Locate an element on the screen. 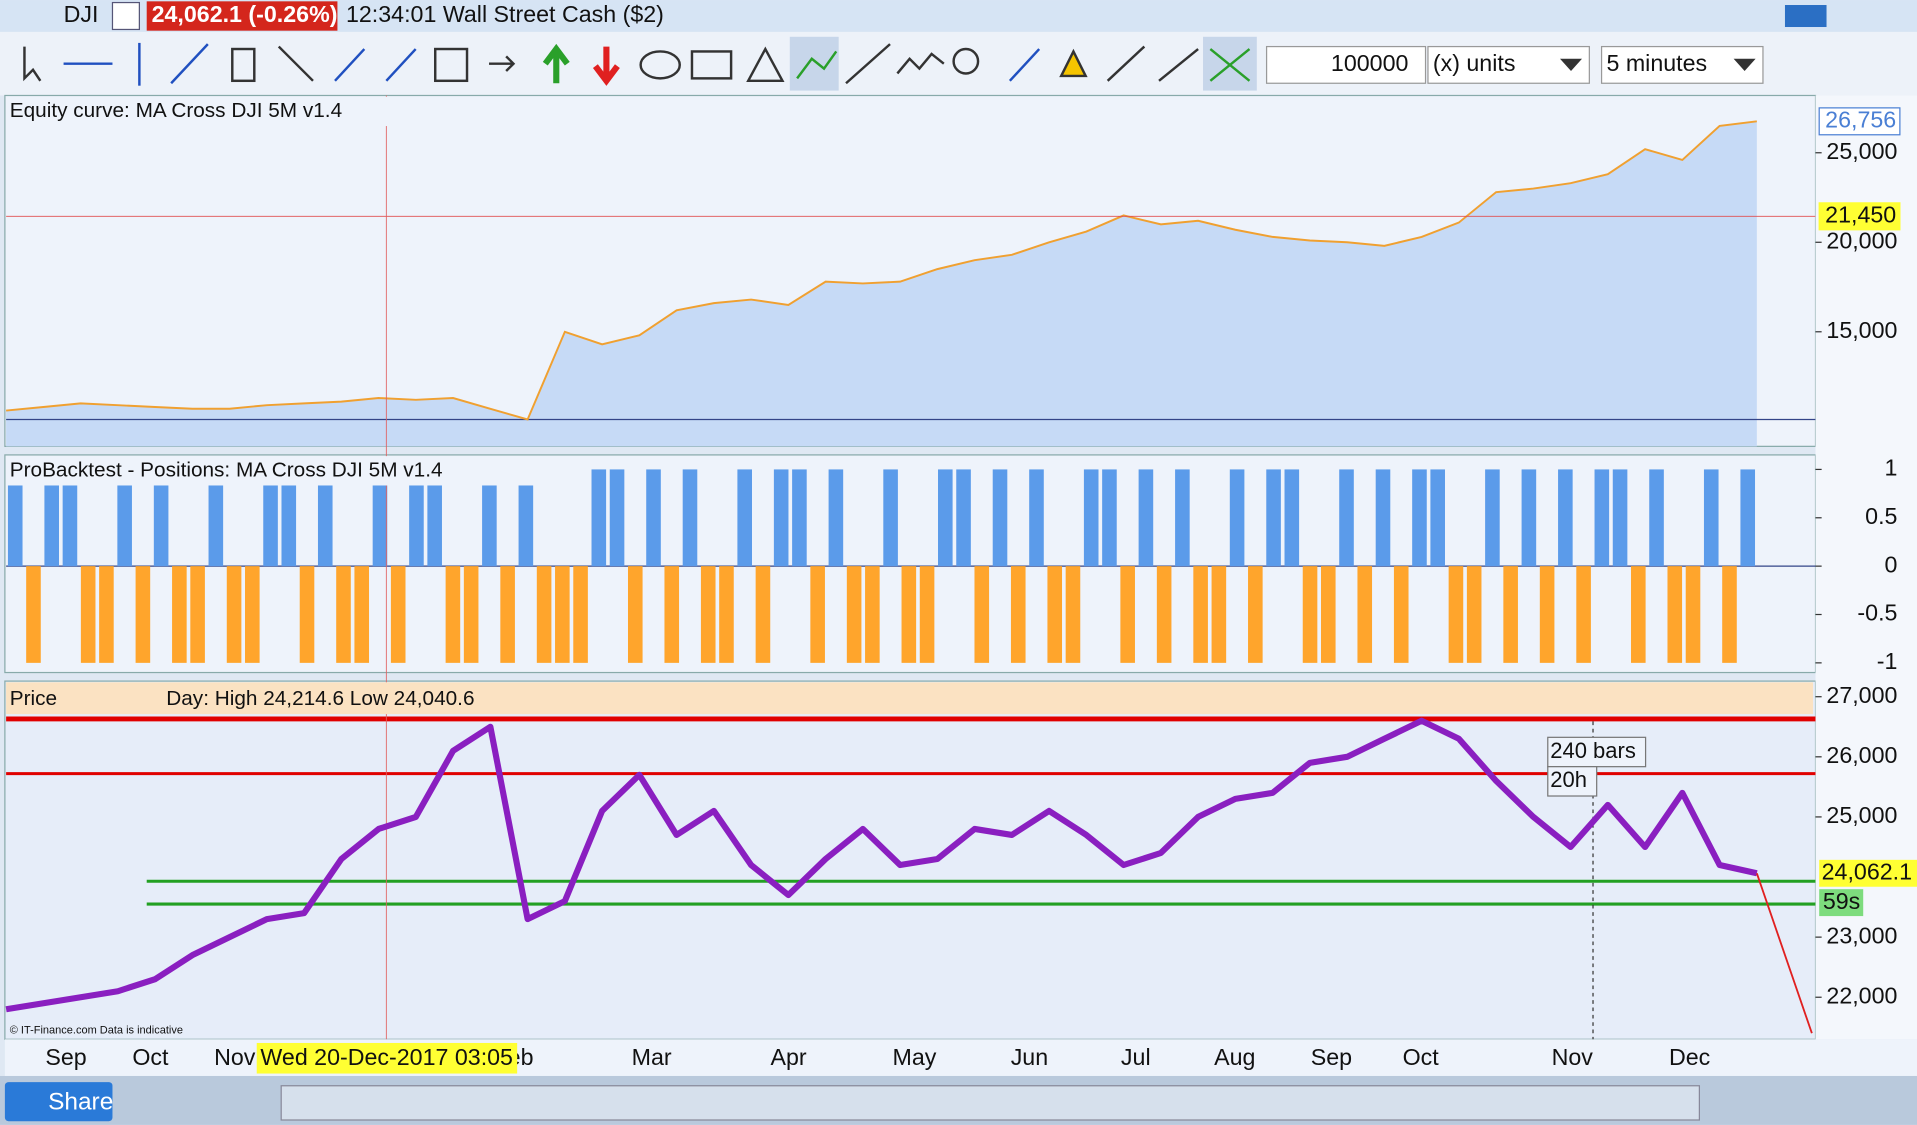 The image size is (1917, 1125). y-tick-label: 25,000 is located at coordinates (1861, 151).